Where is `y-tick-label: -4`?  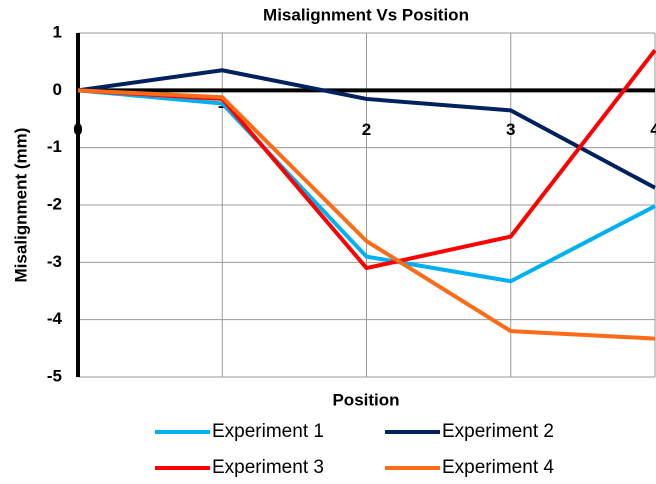
y-tick-label: -4 is located at coordinates (55, 318).